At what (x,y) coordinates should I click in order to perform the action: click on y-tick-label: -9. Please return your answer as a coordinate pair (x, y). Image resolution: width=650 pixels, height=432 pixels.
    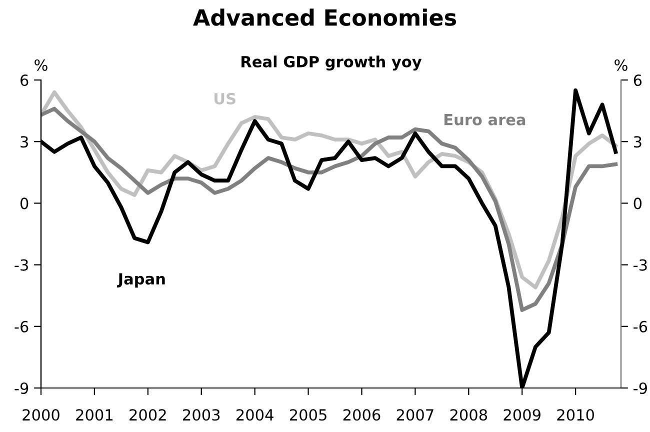
    Looking at the image, I should click on (21, 388).